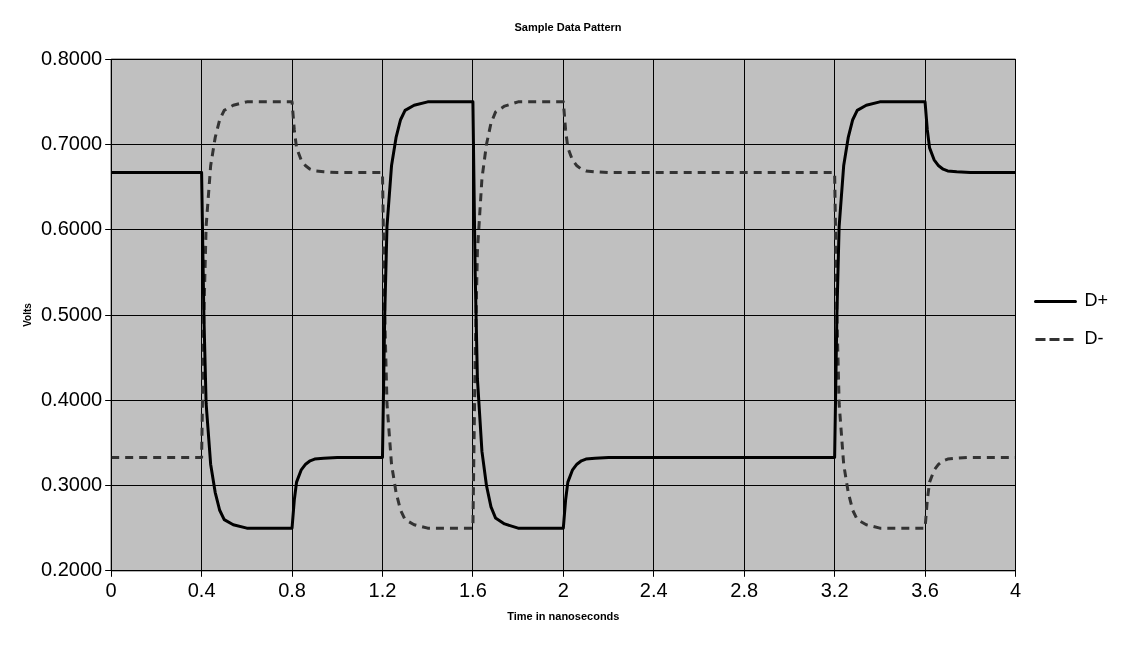  What do you see at coordinates (382, 590) in the screenshot?
I see `x-tick-label: 1.2` at bounding box center [382, 590].